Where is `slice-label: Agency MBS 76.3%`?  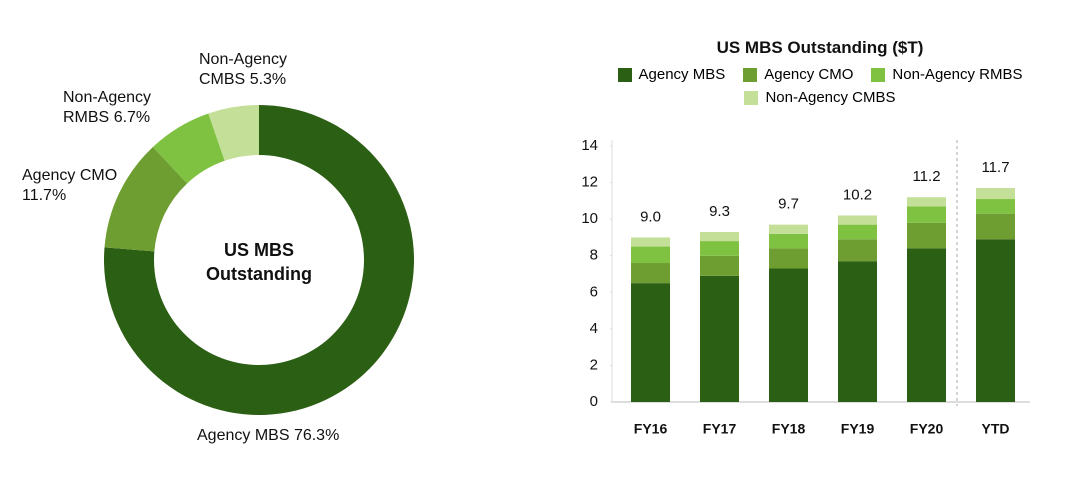
slice-label: Agency MBS 76.3% is located at coordinates (297, 436).